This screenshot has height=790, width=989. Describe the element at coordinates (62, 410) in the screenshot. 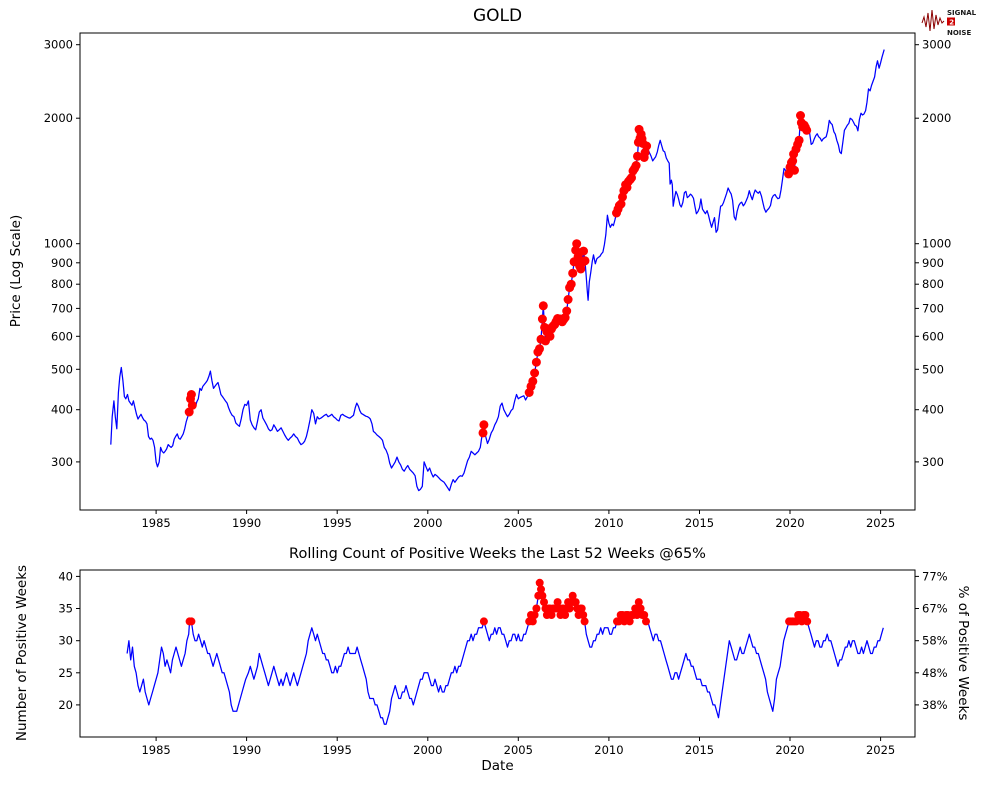

I see `y-tick-label-left: 400` at that location.